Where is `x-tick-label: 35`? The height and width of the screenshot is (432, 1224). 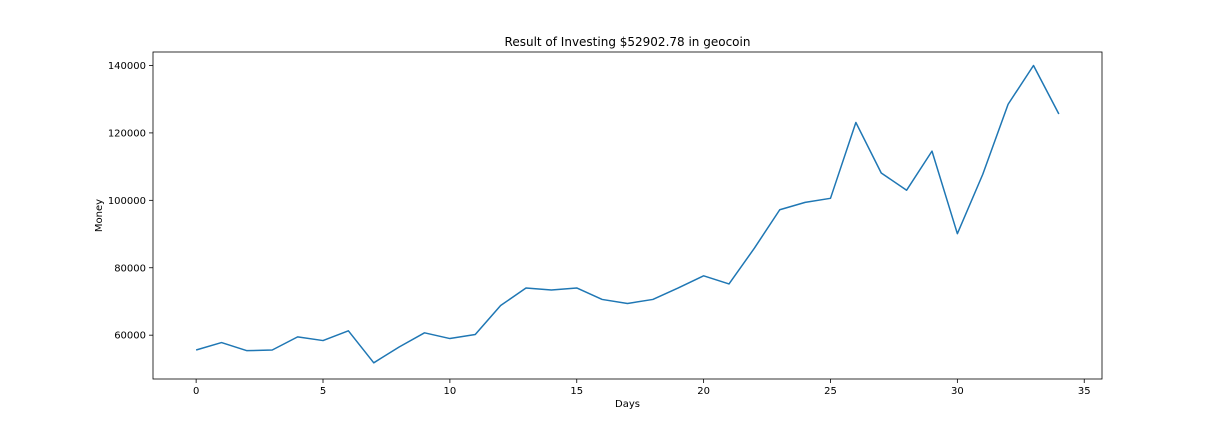
x-tick-label: 35 is located at coordinates (1084, 391).